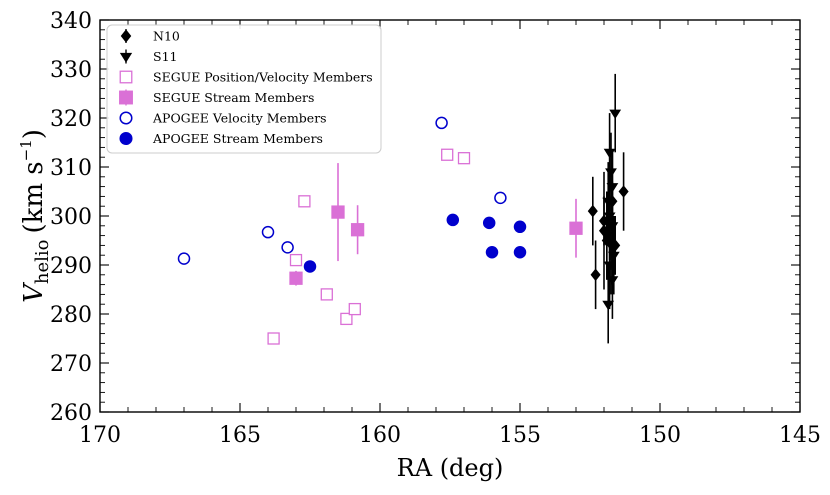 The image size is (830, 495). What do you see at coordinates (660, 435) in the screenshot?
I see `x-tick-label: 150` at bounding box center [660, 435].